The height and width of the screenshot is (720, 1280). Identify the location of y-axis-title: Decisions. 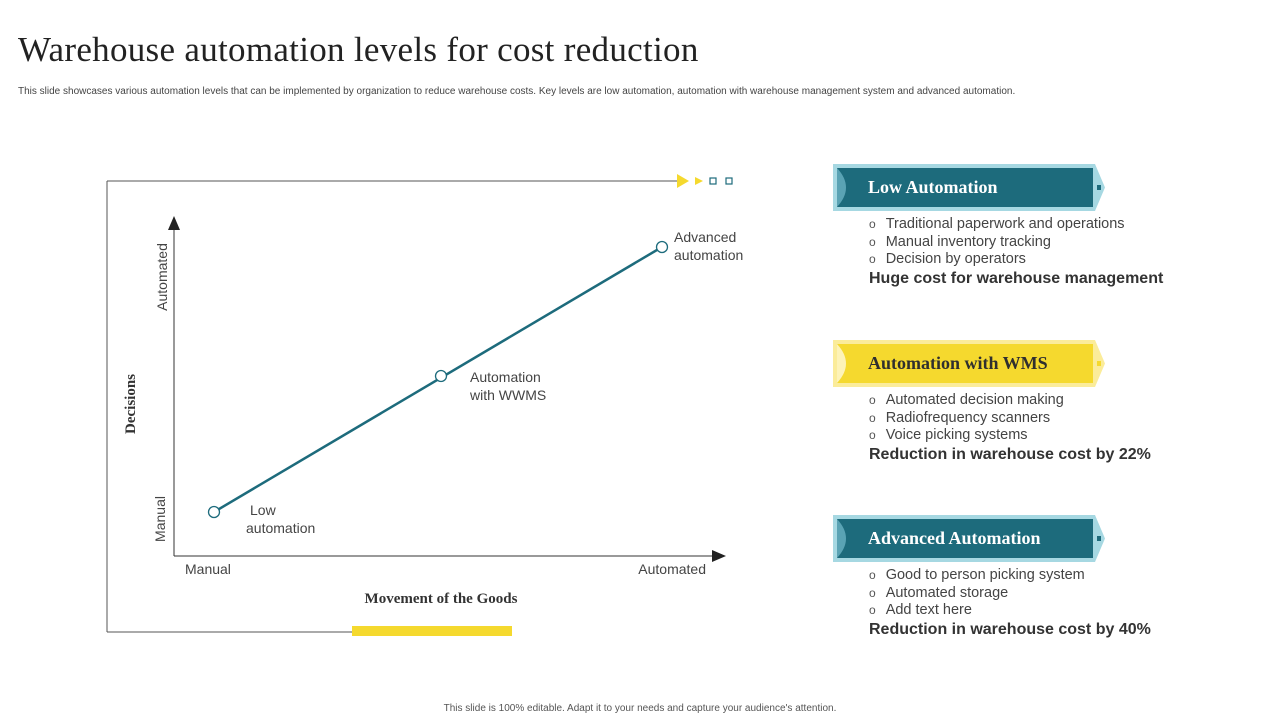
(131, 404).